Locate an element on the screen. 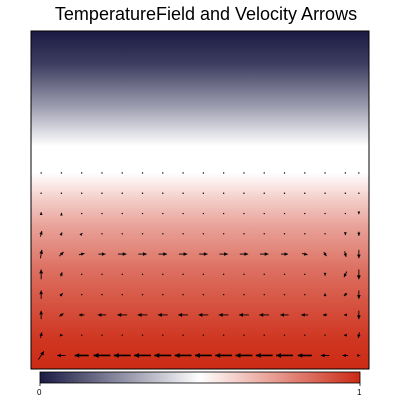 The image size is (400, 400). chart-title: TemperatureField and Velocity Arrows is located at coordinates (206, 14).